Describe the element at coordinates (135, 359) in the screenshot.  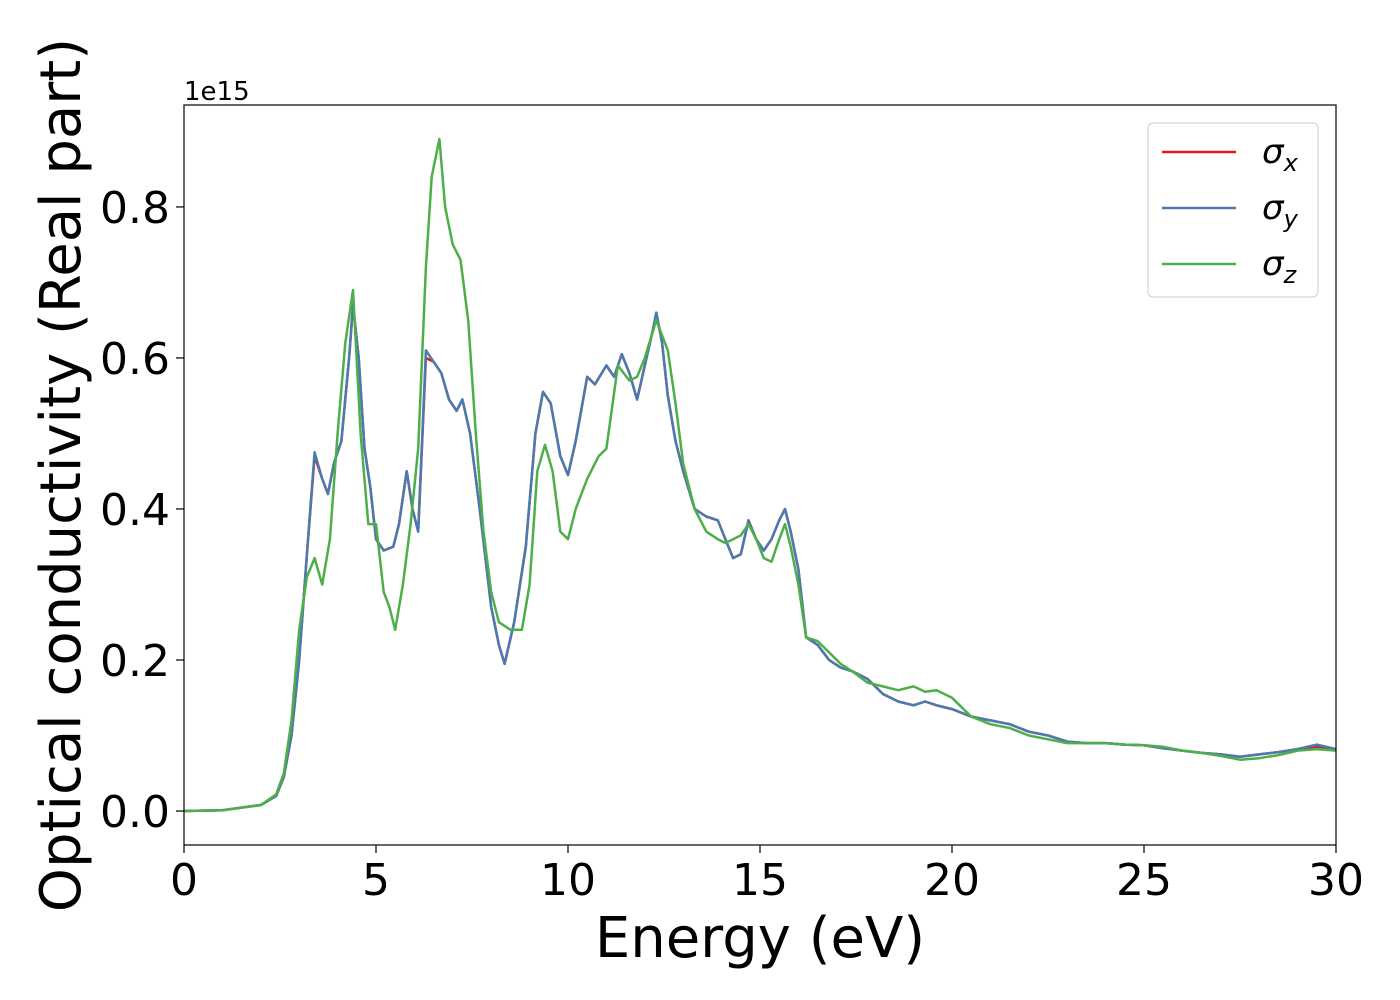
I see `y-tick-label: 0.6` at that location.